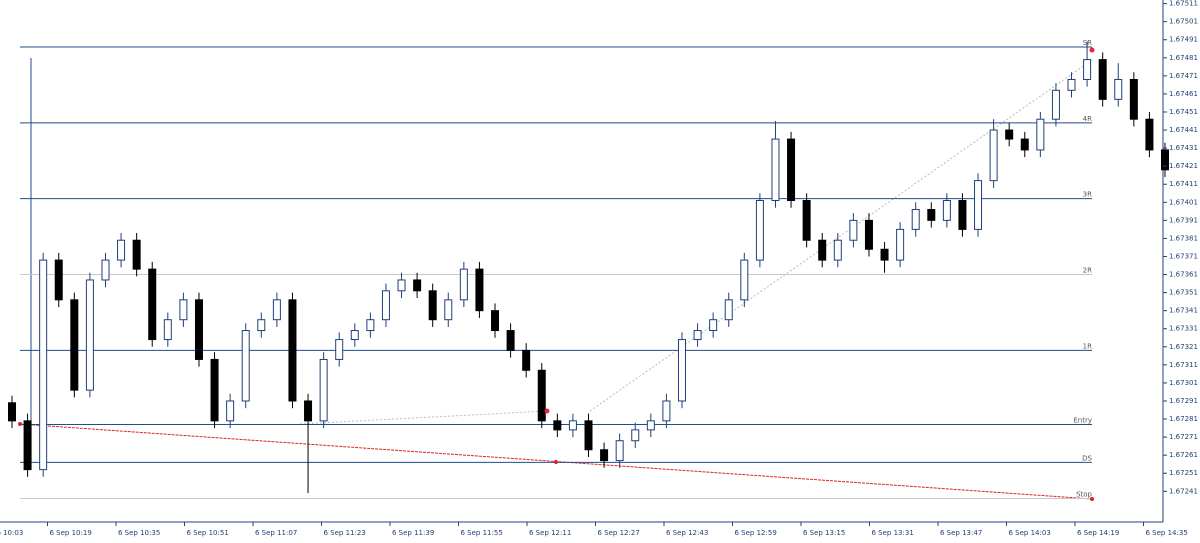  What do you see at coordinates (1087, 458) in the screenshot?
I see `level-label: DS` at bounding box center [1087, 458].